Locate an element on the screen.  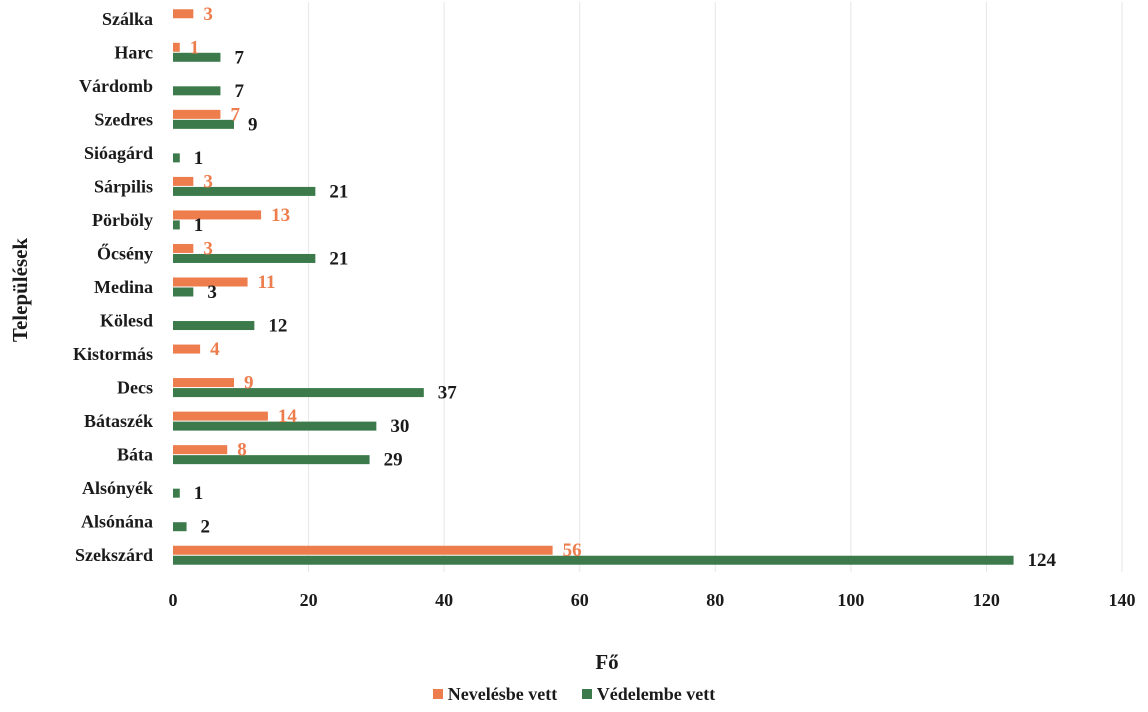
data-label-vedelembe: 37 is located at coordinates (448, 393).